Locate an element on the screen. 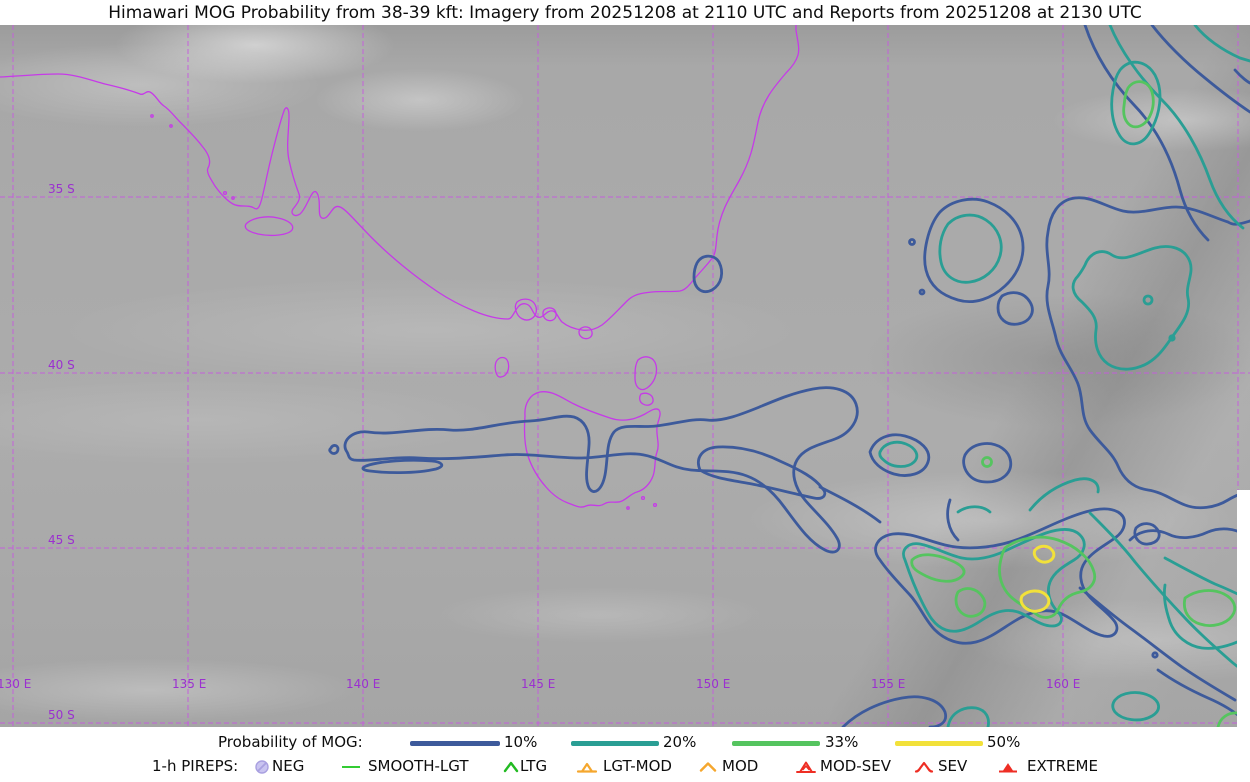 This screenshot has width=1250, height=782. sev-icon is located at coordinates (924, 767).